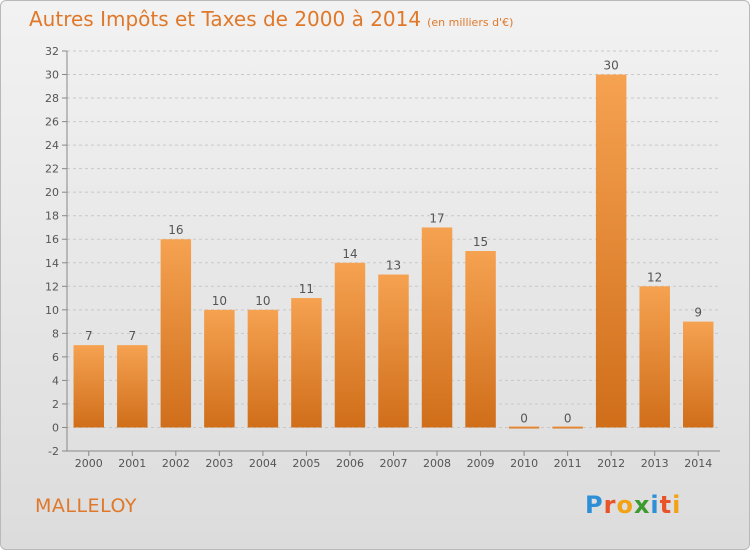 The height and width of the screenshot is (550, 750). I want to click on x-tick-label-2001: 2001, so click(132, 463).